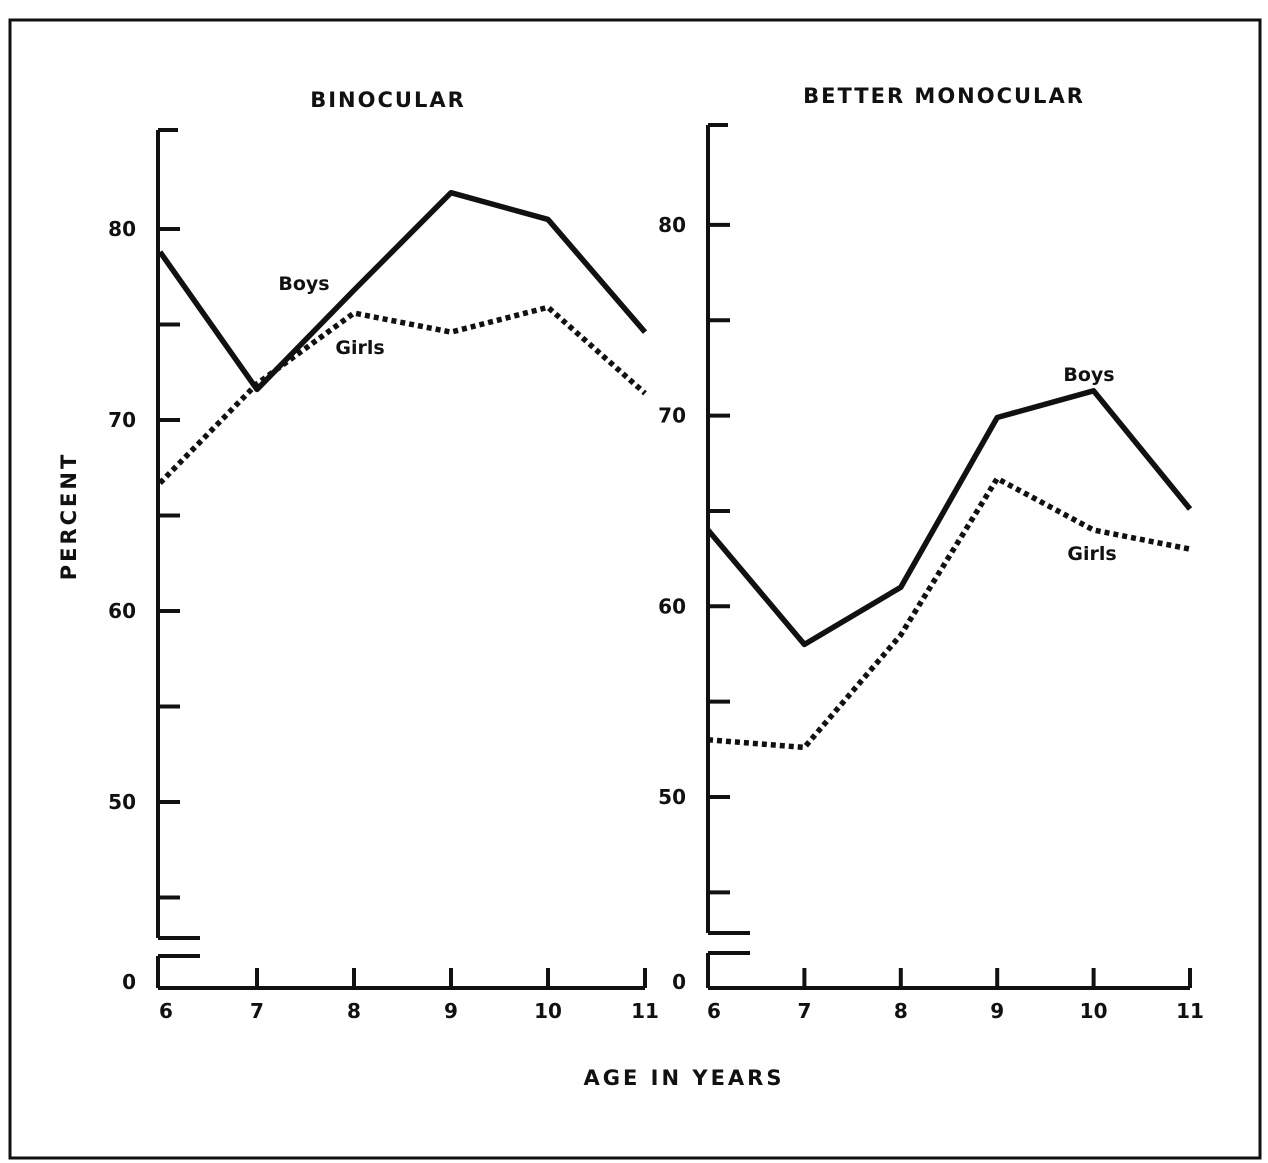 The width and height of the screenshot is (1268, 1163). What do you see at coordinates (359, 348) in the screenshot?
I see `binocular-girls-label: Girls` at bounding box center [359, 348].